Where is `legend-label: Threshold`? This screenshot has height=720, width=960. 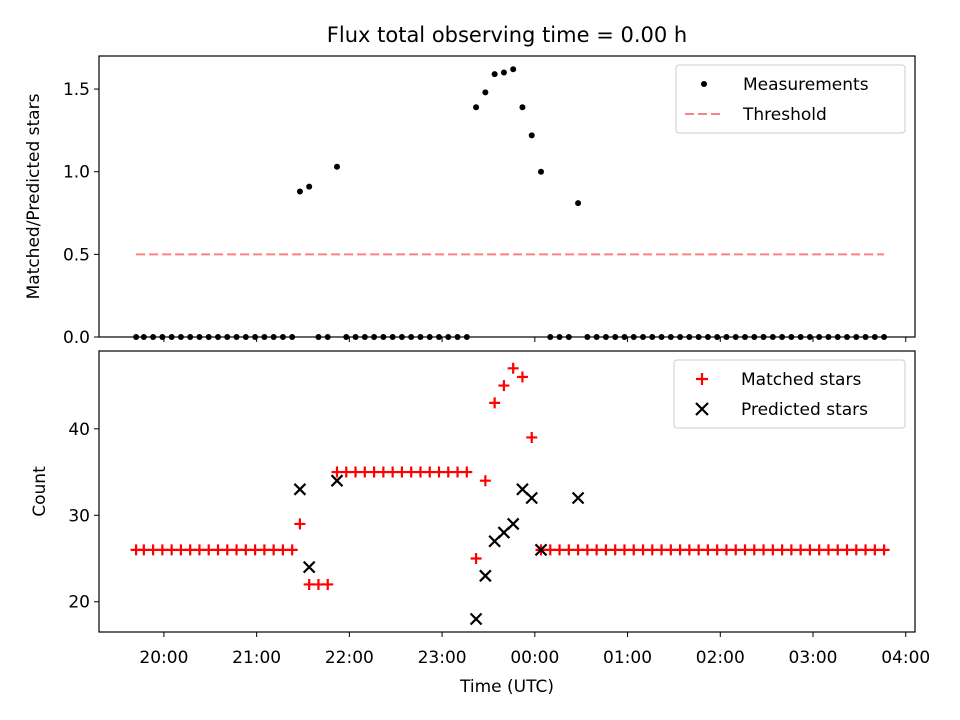
legend-label: Threshold is located at coordinates (784, 115).